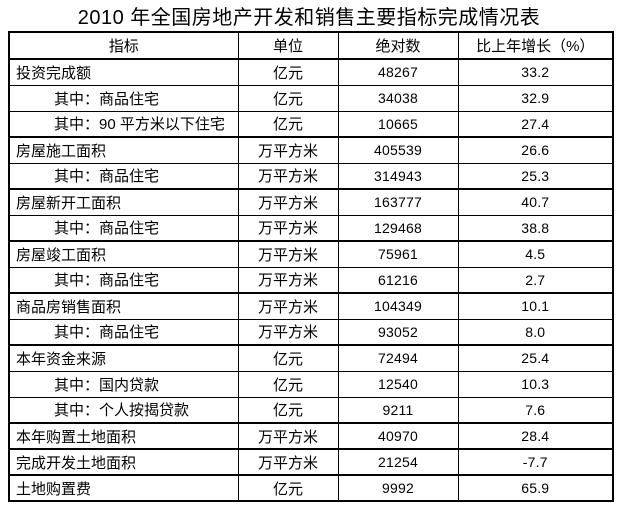 The image size is (618, 527). I want to click on indicator-cell: 其中：90 平方米以下住宅, so click(123, 124).